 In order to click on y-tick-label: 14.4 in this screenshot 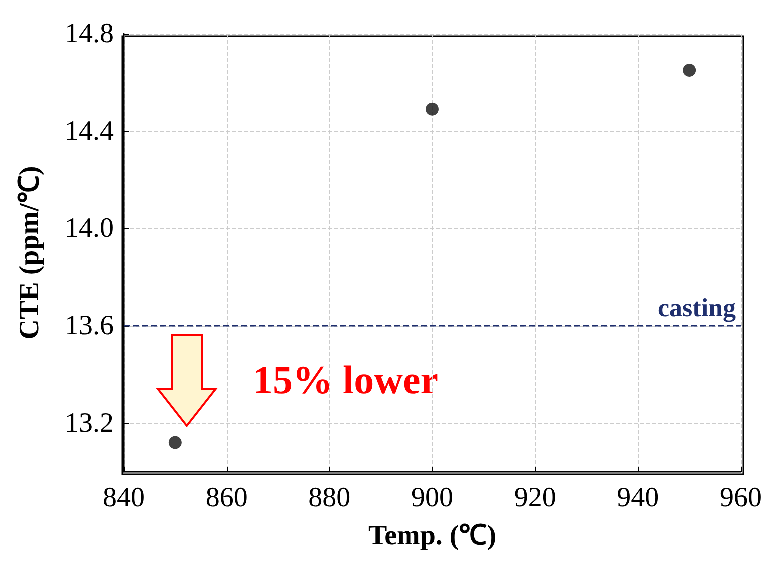, I will do `click(89, 131)`.